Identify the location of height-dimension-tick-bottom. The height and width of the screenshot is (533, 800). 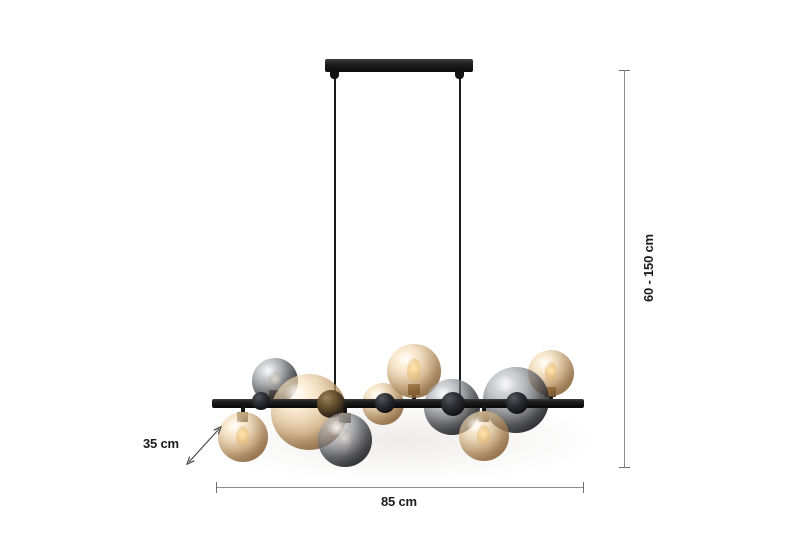
(624, 467).